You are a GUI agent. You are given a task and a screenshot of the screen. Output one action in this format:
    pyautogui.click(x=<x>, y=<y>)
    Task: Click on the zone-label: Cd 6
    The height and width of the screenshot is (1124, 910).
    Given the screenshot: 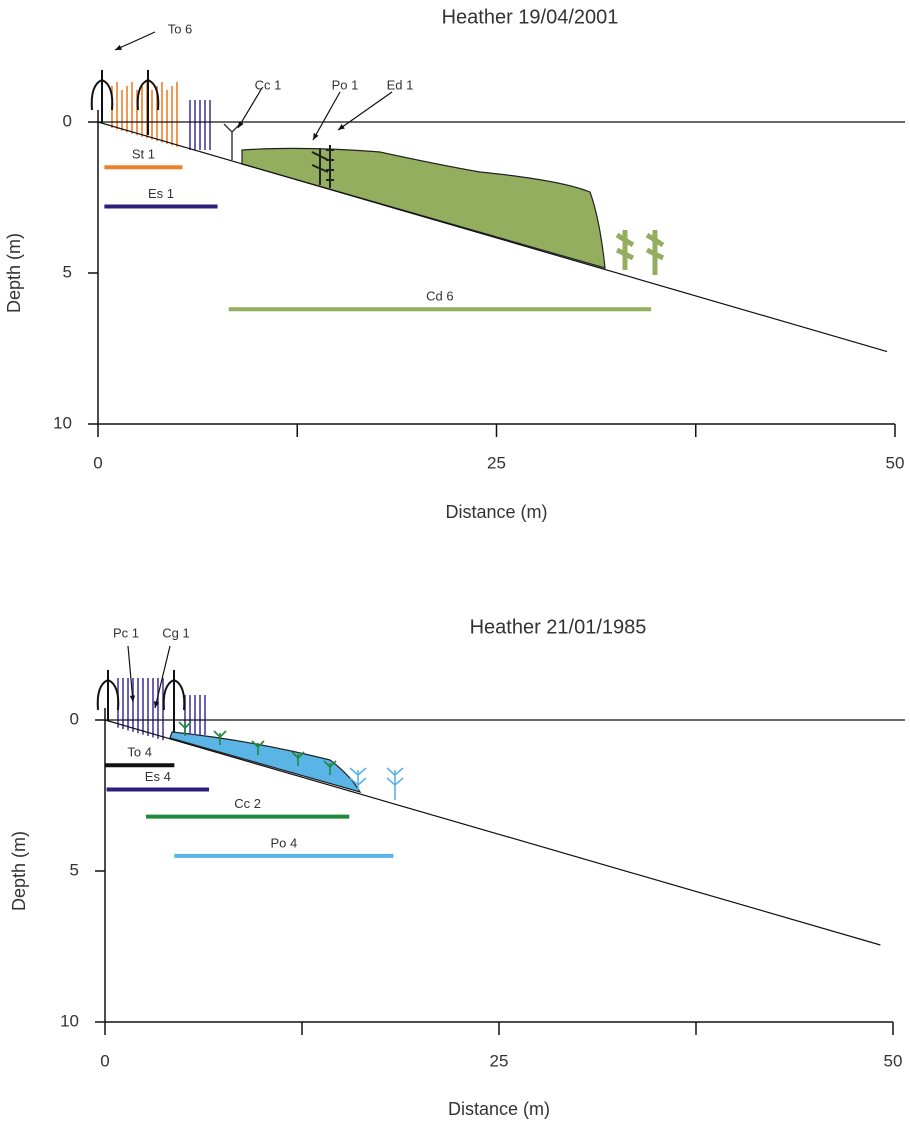 What is the action you would take?
    pyautogui.click(x=439, y=296)
    